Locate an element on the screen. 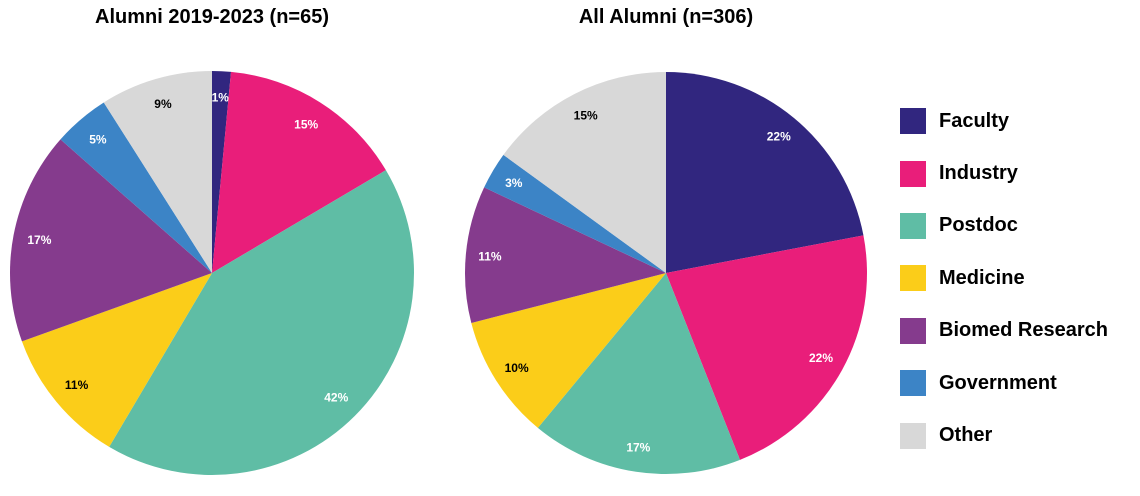  pie-right-slice-biomed-research is located at coordinates (565, 255).